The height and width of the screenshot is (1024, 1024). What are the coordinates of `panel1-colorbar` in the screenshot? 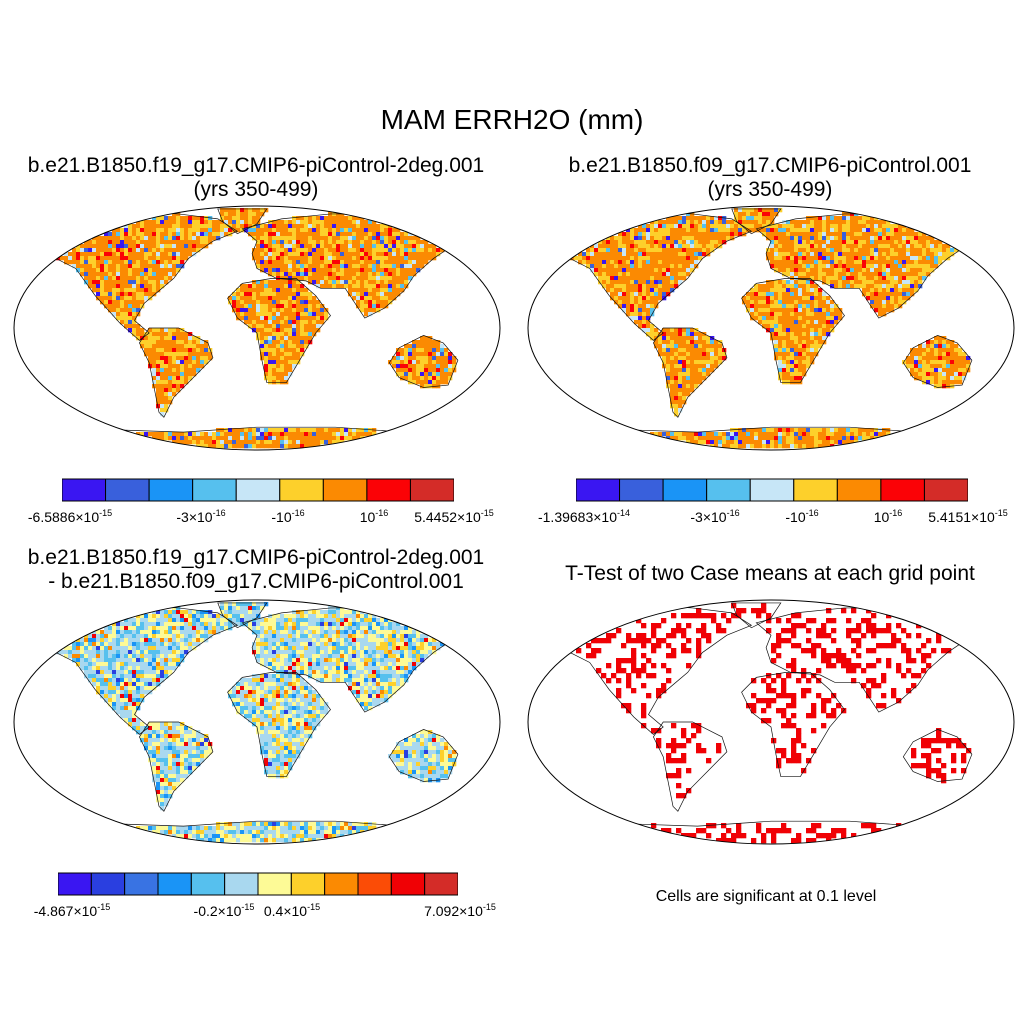 It's located at (258, 490).